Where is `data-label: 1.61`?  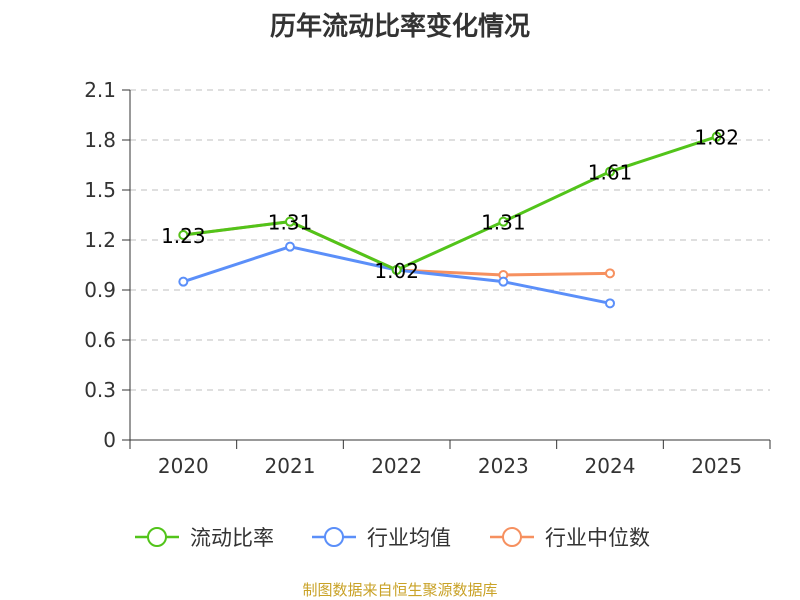
data-label: 1.61 is located at coordinates (610, 173).